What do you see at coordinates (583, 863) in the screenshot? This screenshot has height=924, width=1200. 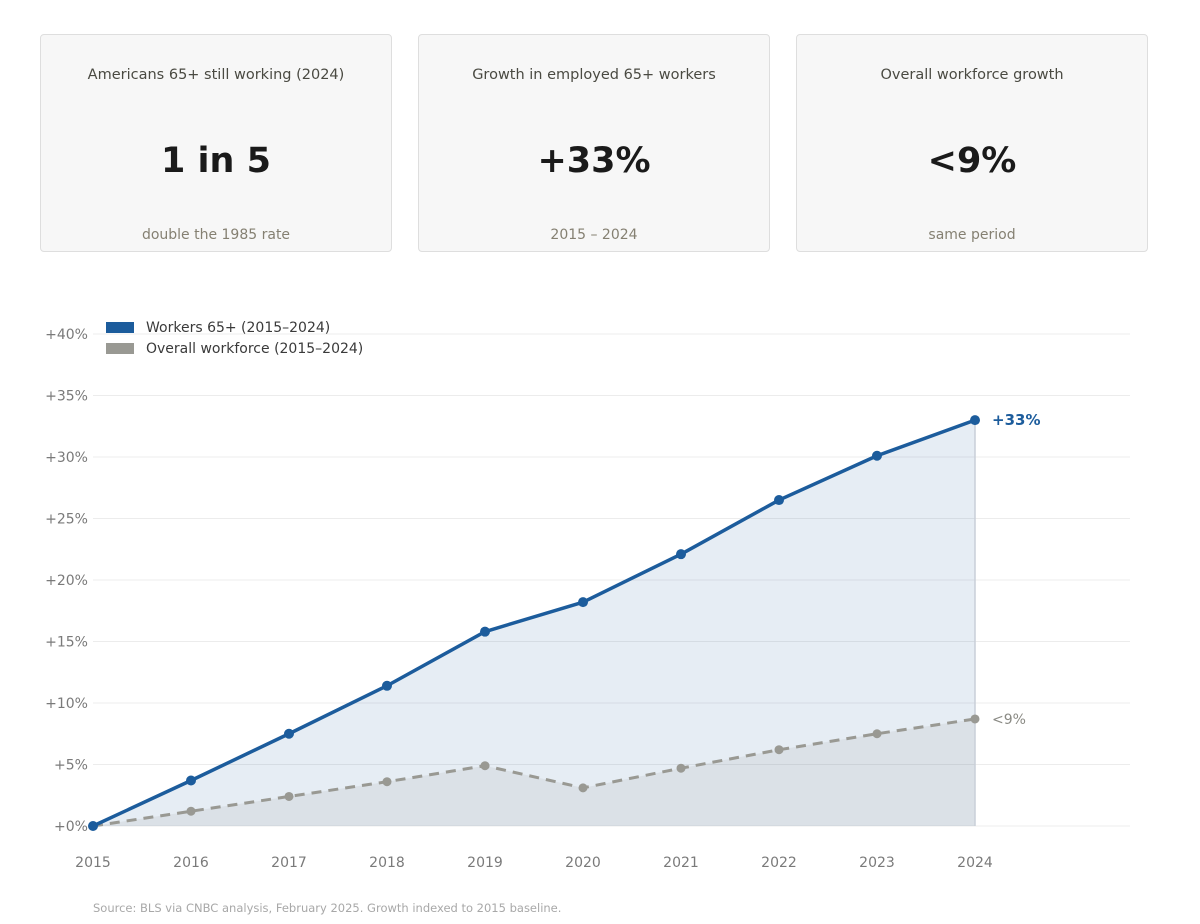 I see `x-tick-label: 2020` at bounding box center [583, 863].